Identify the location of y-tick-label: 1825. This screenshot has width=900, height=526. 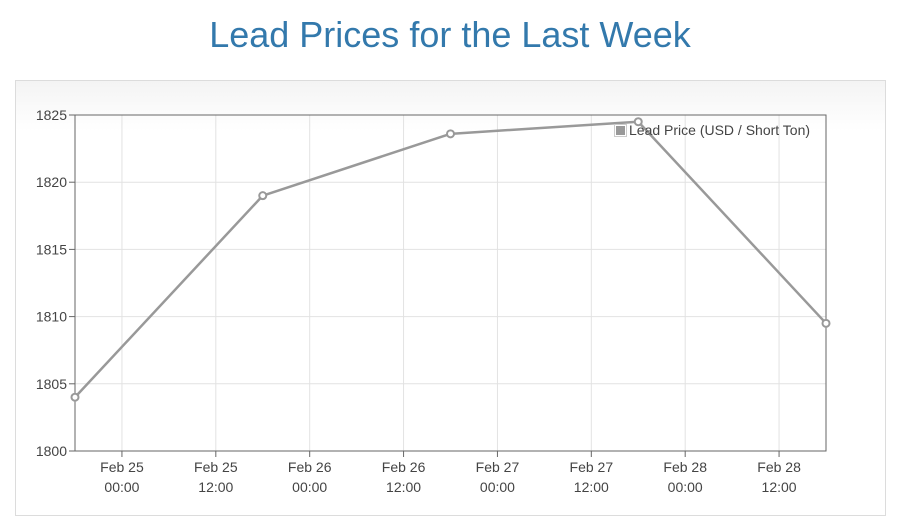
(51, 115).